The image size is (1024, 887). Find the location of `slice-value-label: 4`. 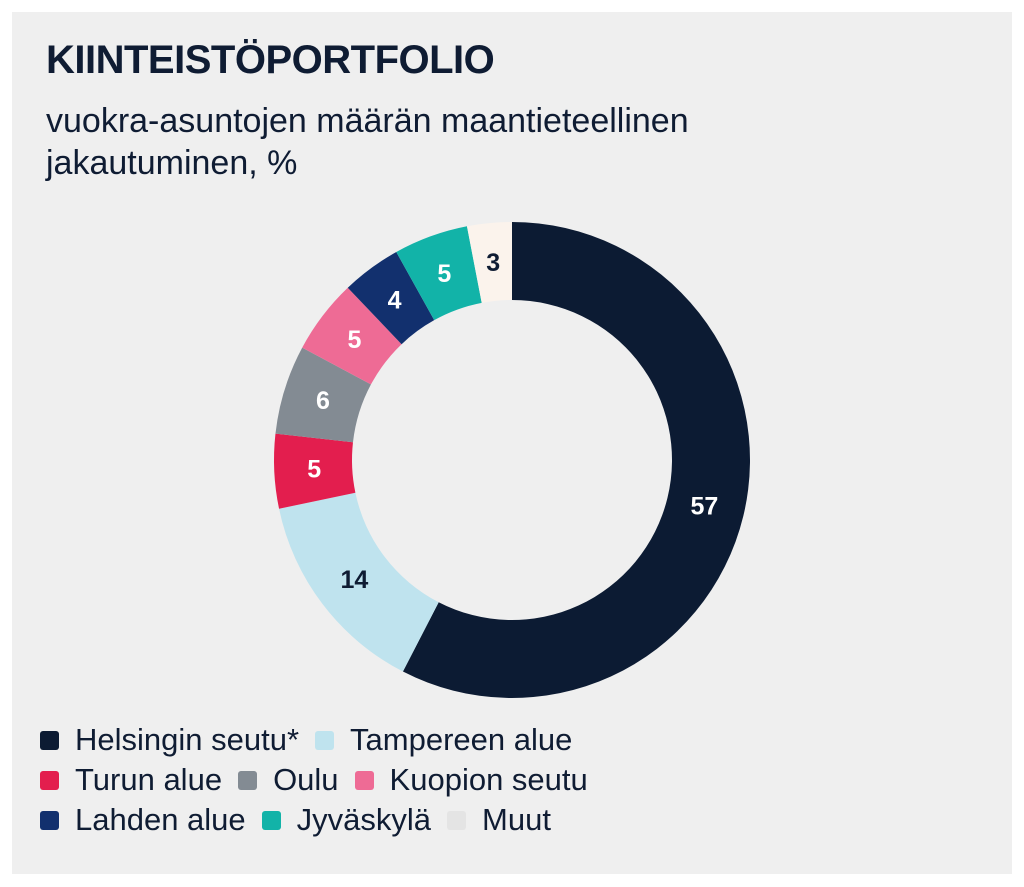

slice-value-label: 4 is located at coordinates (395, 301).